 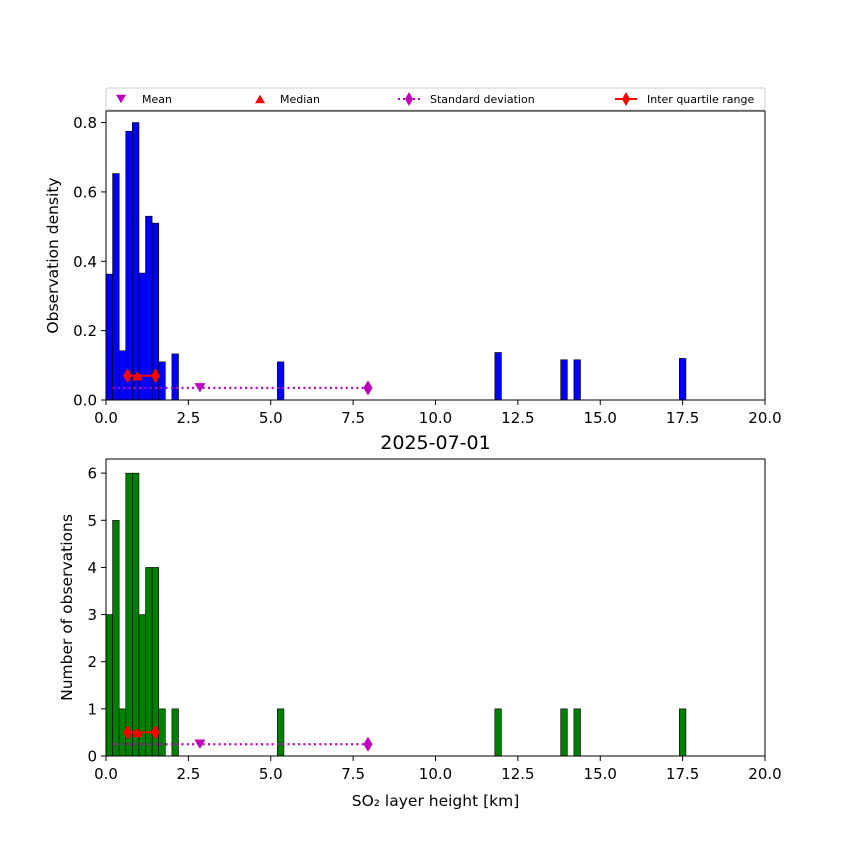 What do you see at coordinates (92, 662) in the screenshot?
I see `bottom-y-tick-label: 2` at bounding box center [92, 662].